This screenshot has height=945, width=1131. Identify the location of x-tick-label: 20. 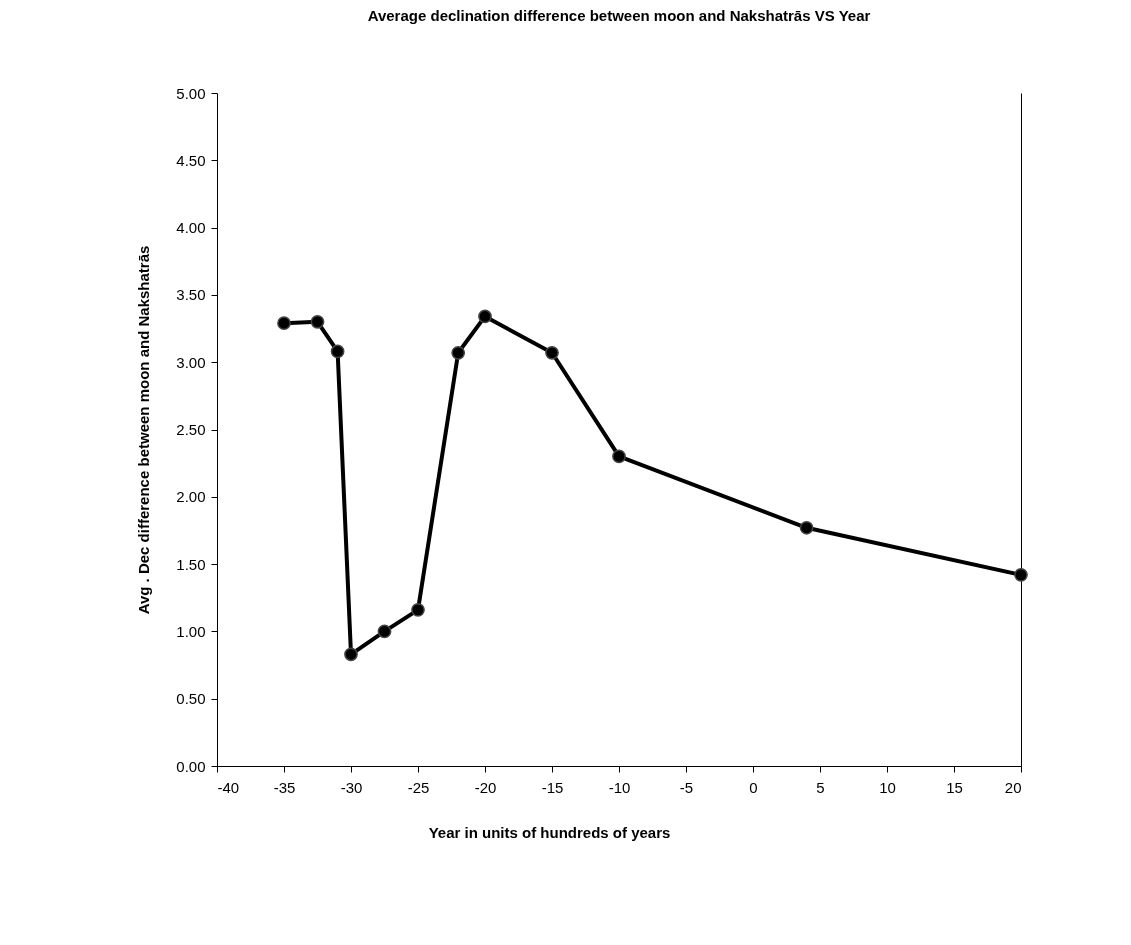
(1013, 787).